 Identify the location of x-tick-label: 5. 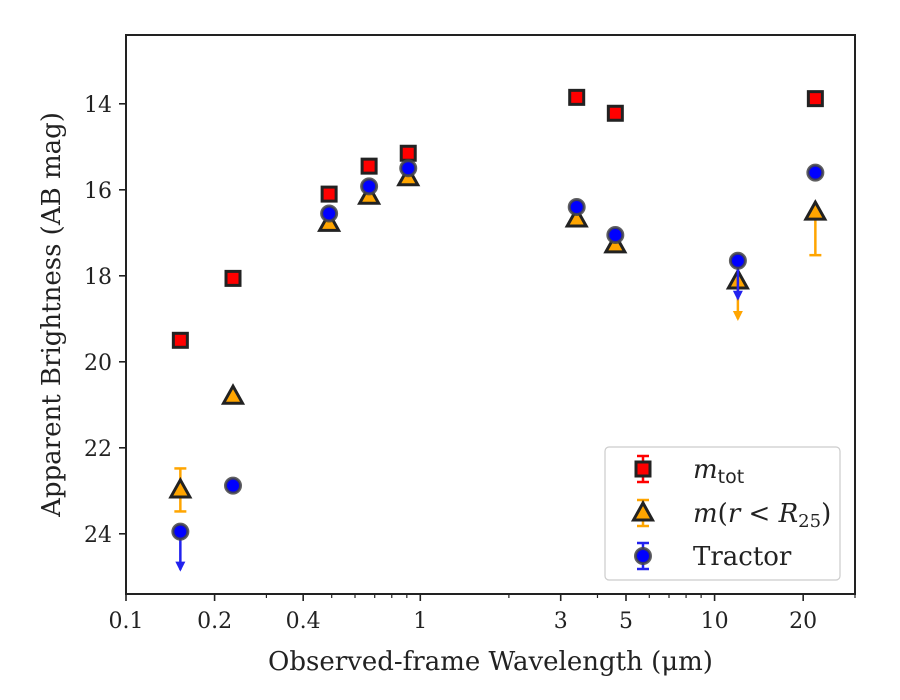
(626, 621).